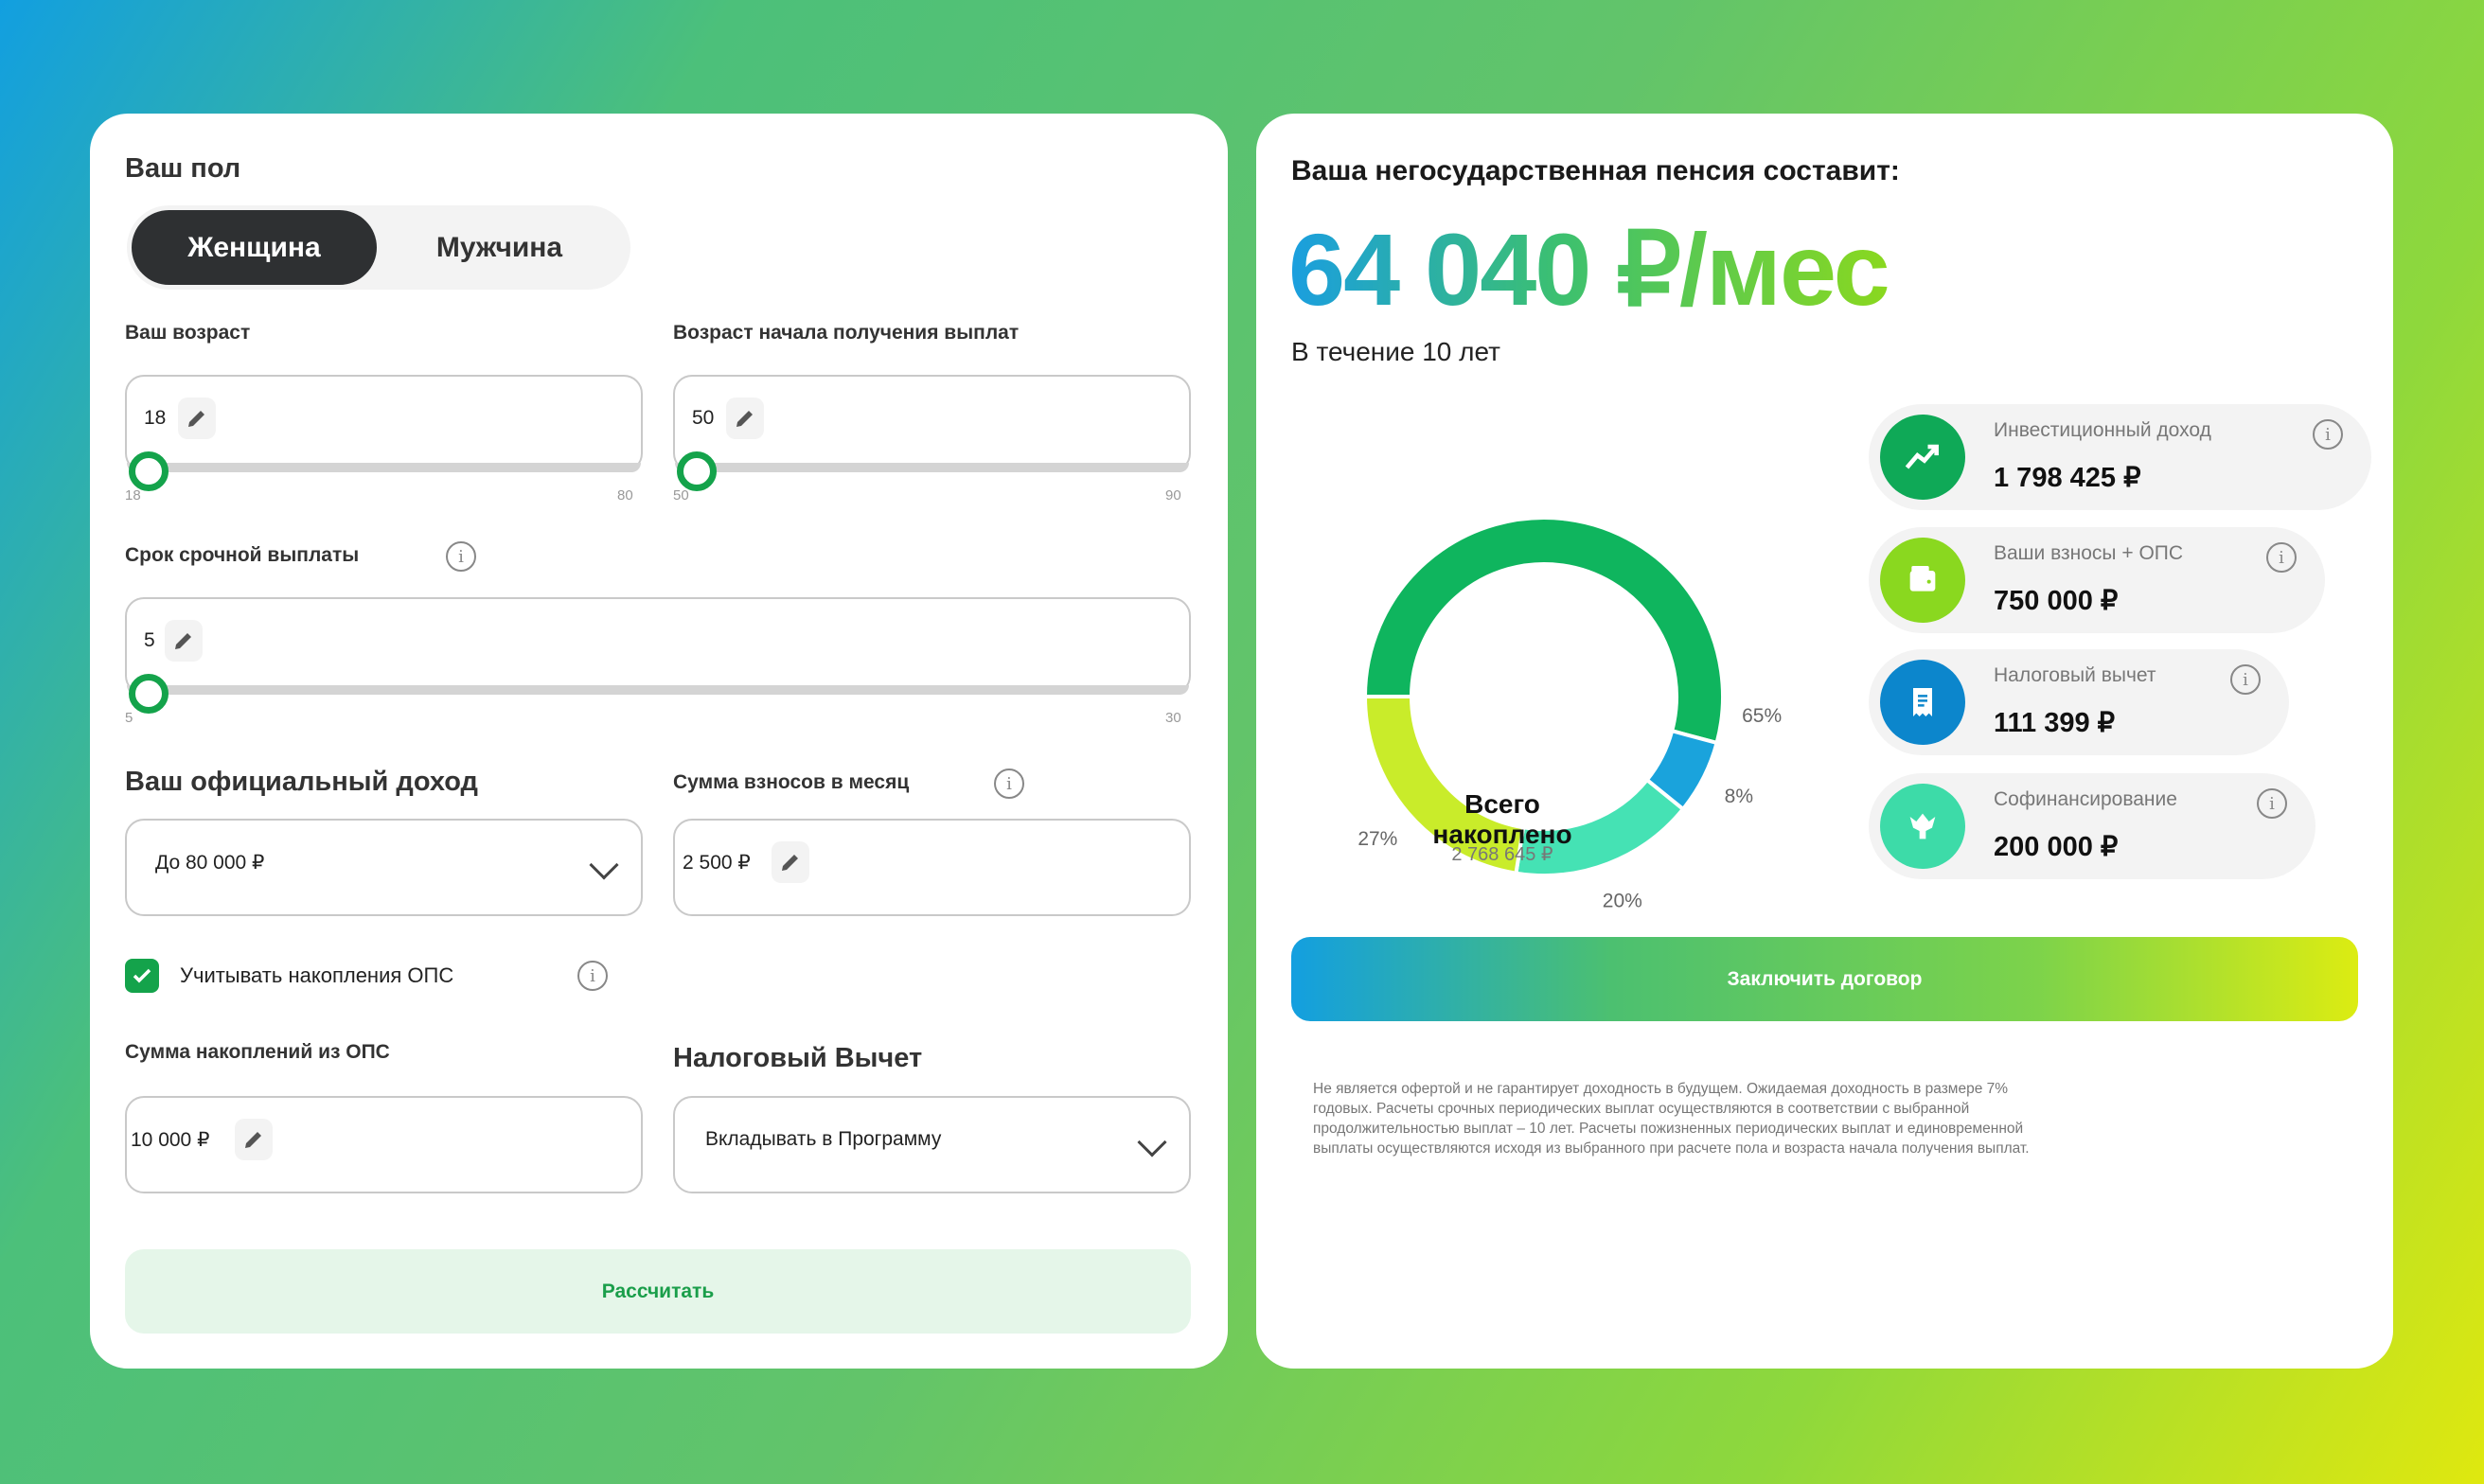 The image size is (2484, 1484). I want to click on term-min: 5, so click(129, 718).